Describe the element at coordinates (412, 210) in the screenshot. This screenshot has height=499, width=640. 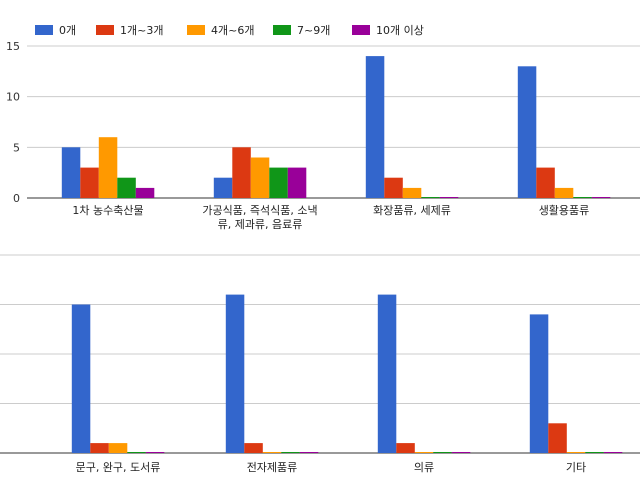
I see `category-label: 화장품류, 세제류` at that location.